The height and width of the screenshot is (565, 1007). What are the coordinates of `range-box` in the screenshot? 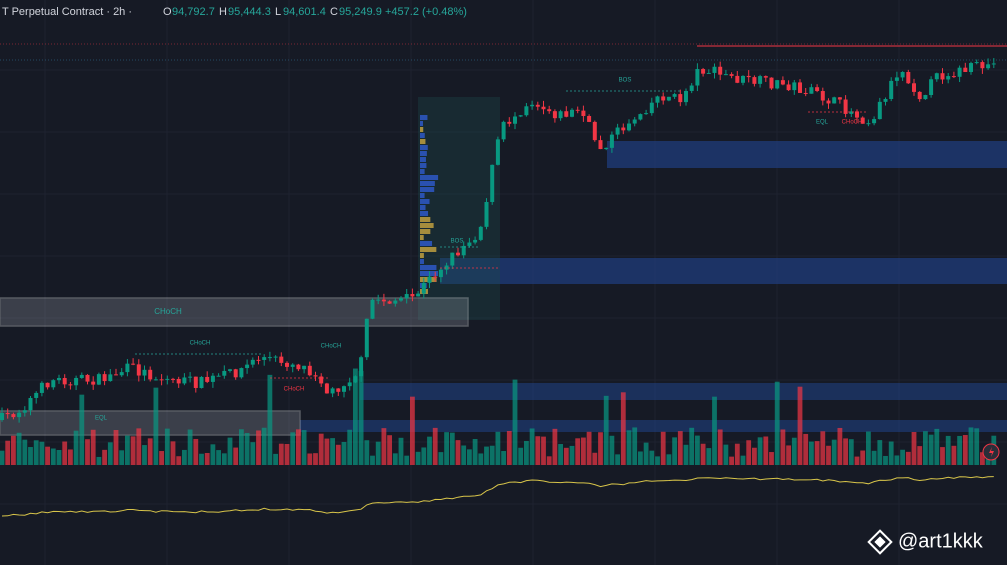 It's located at (234, 312).